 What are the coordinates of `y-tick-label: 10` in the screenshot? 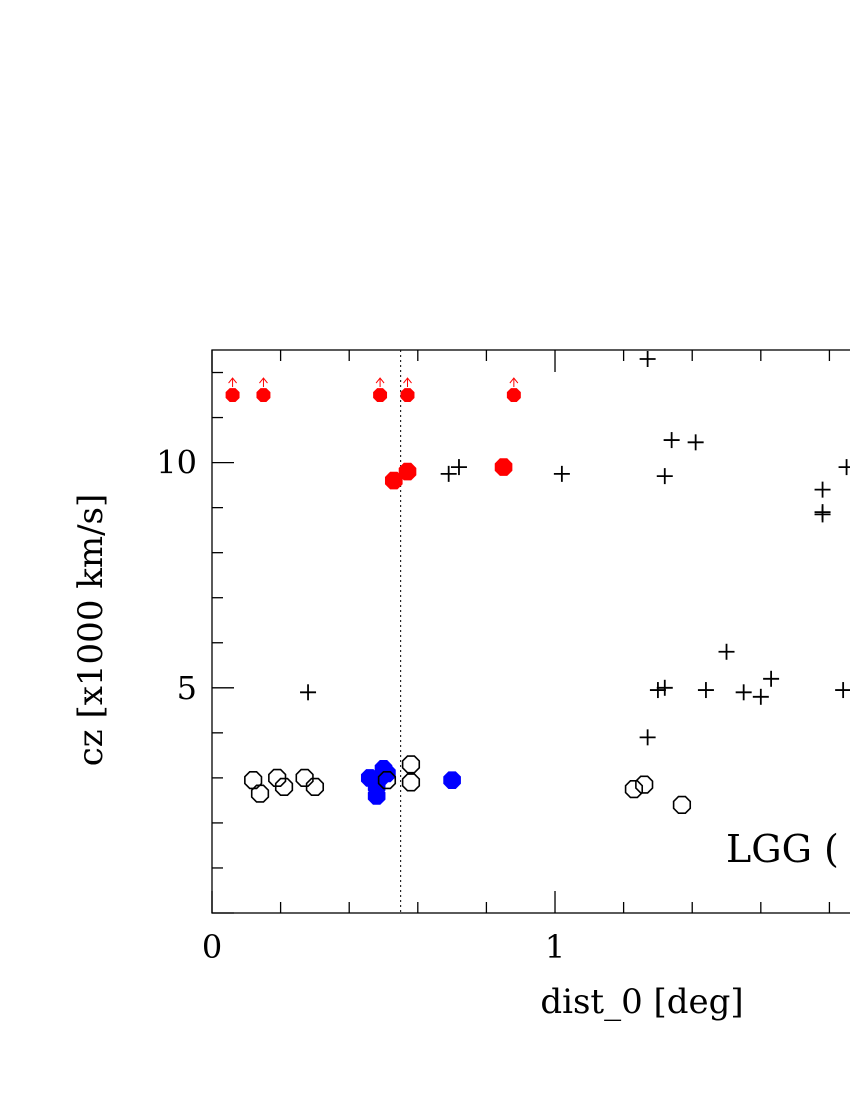 It's located at (176, 463).